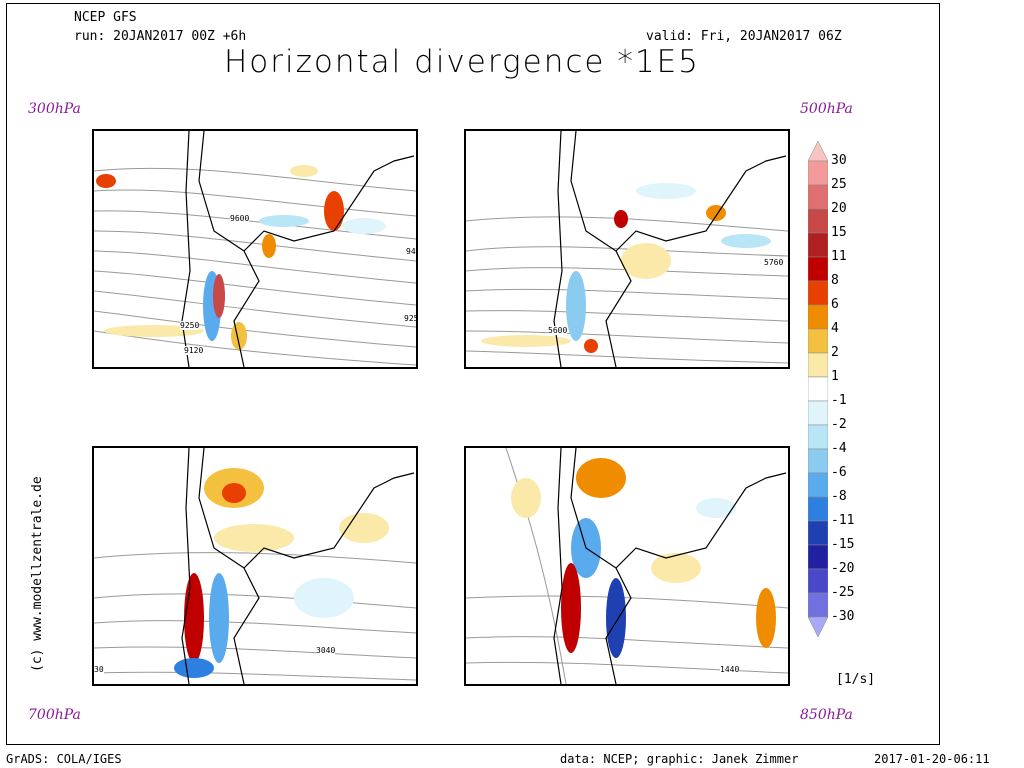  I want to click on map-700hpa, so click(255, 566).